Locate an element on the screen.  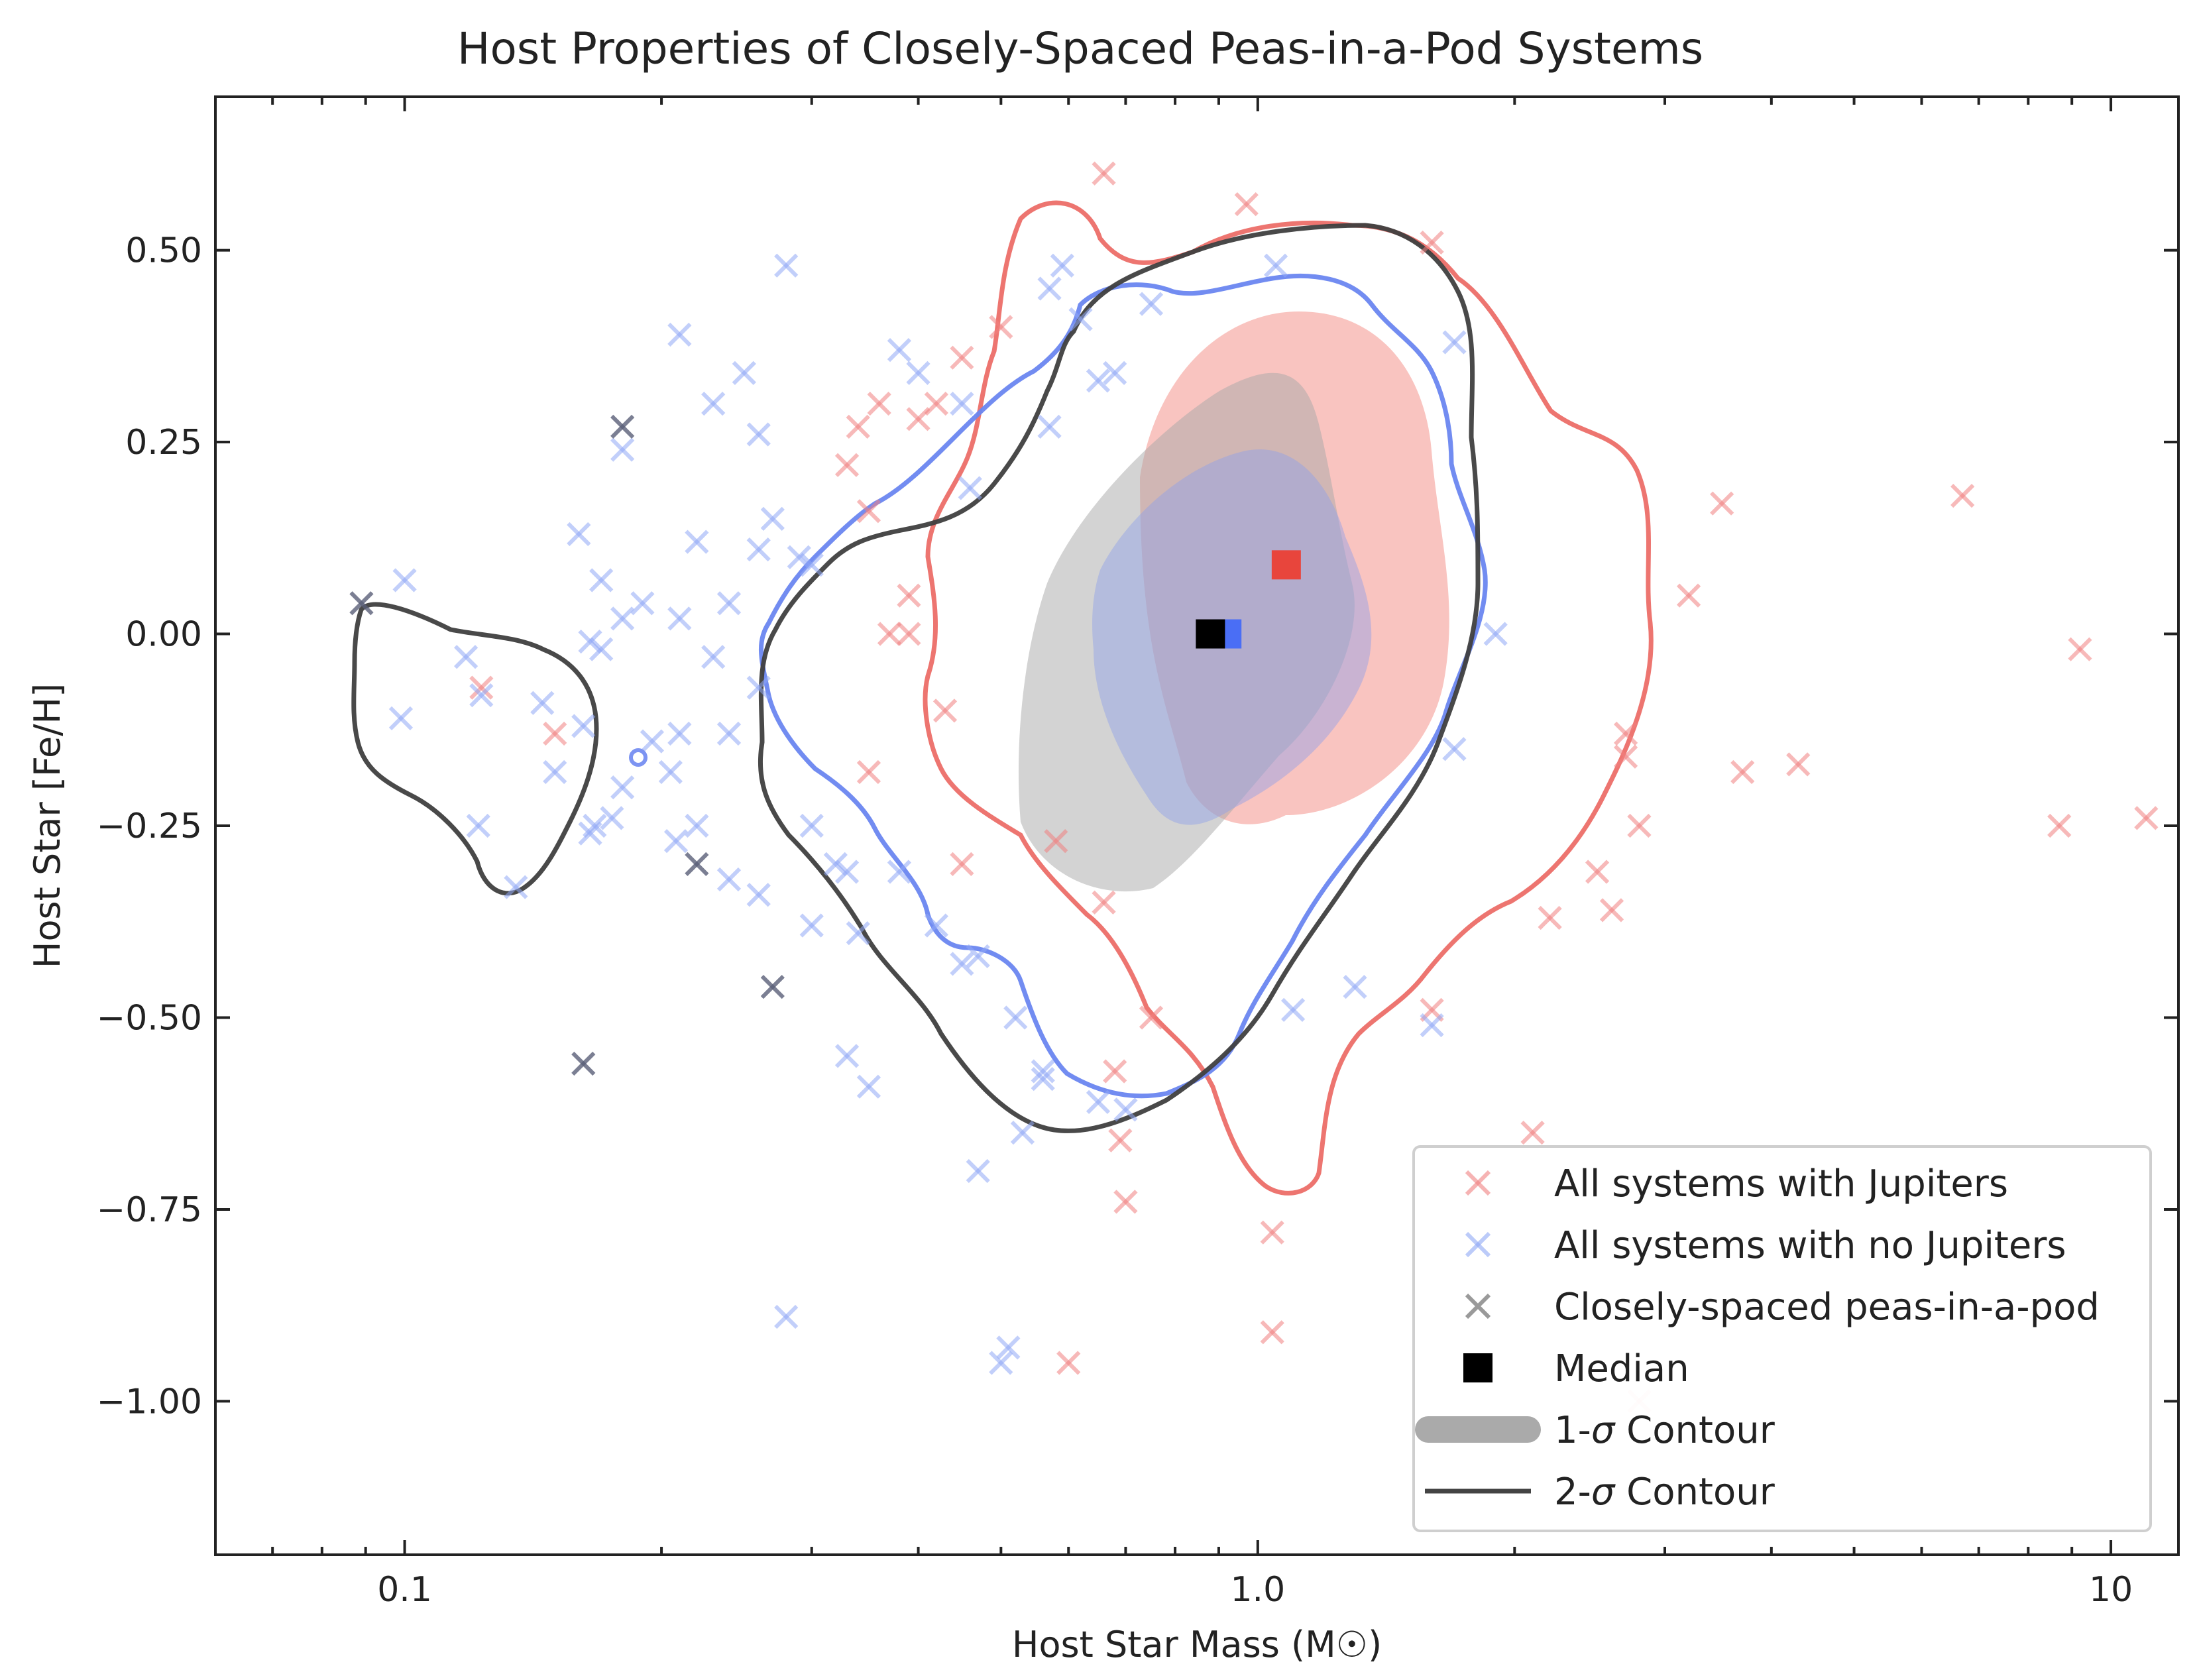
point-no-jupiters-10-stroke-b is located at coordinates (811, 565).